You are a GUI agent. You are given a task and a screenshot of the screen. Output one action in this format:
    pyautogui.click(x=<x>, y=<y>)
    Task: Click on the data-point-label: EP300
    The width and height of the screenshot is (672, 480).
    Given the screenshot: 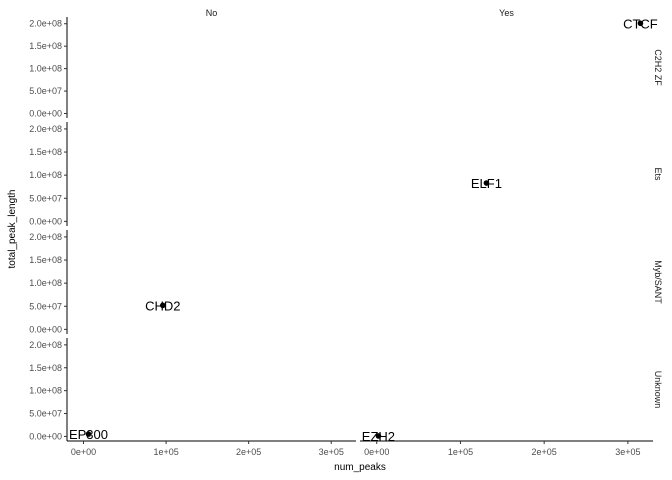 What is the action you would take?
    pyautogui.click(x=88, y=434)
    